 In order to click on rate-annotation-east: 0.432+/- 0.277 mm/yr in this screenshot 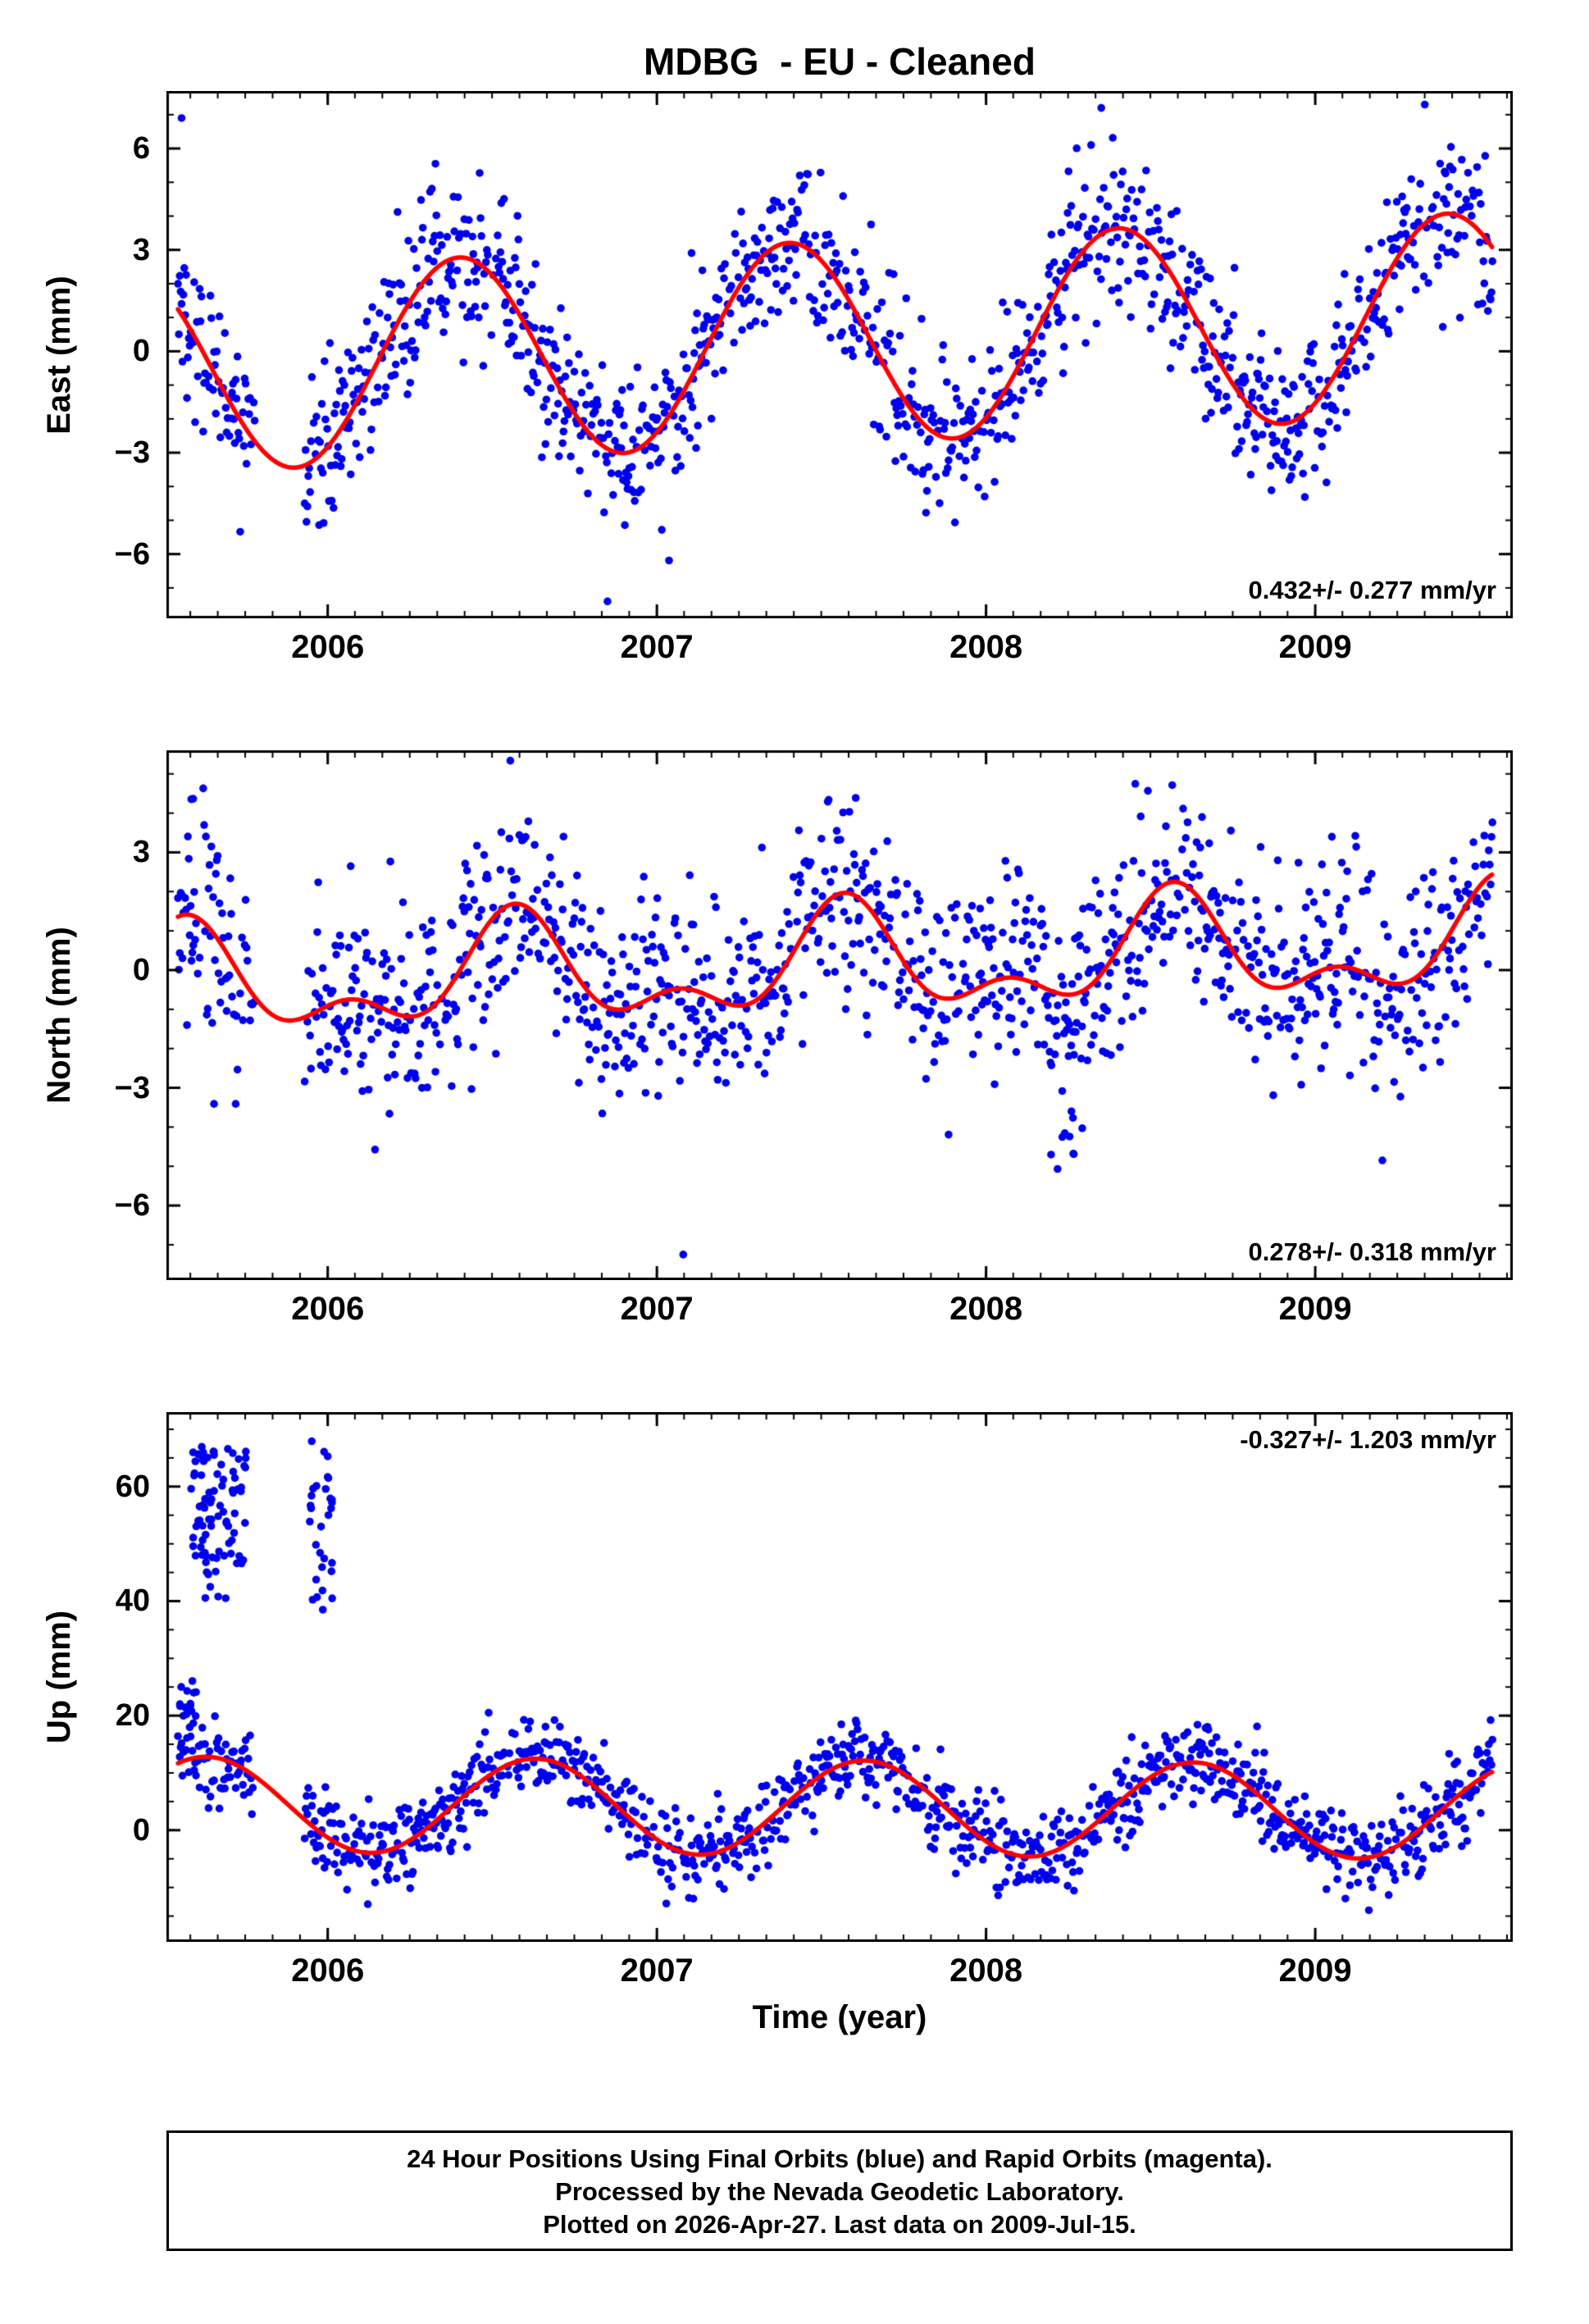, I will do `click(1372, 590)`.